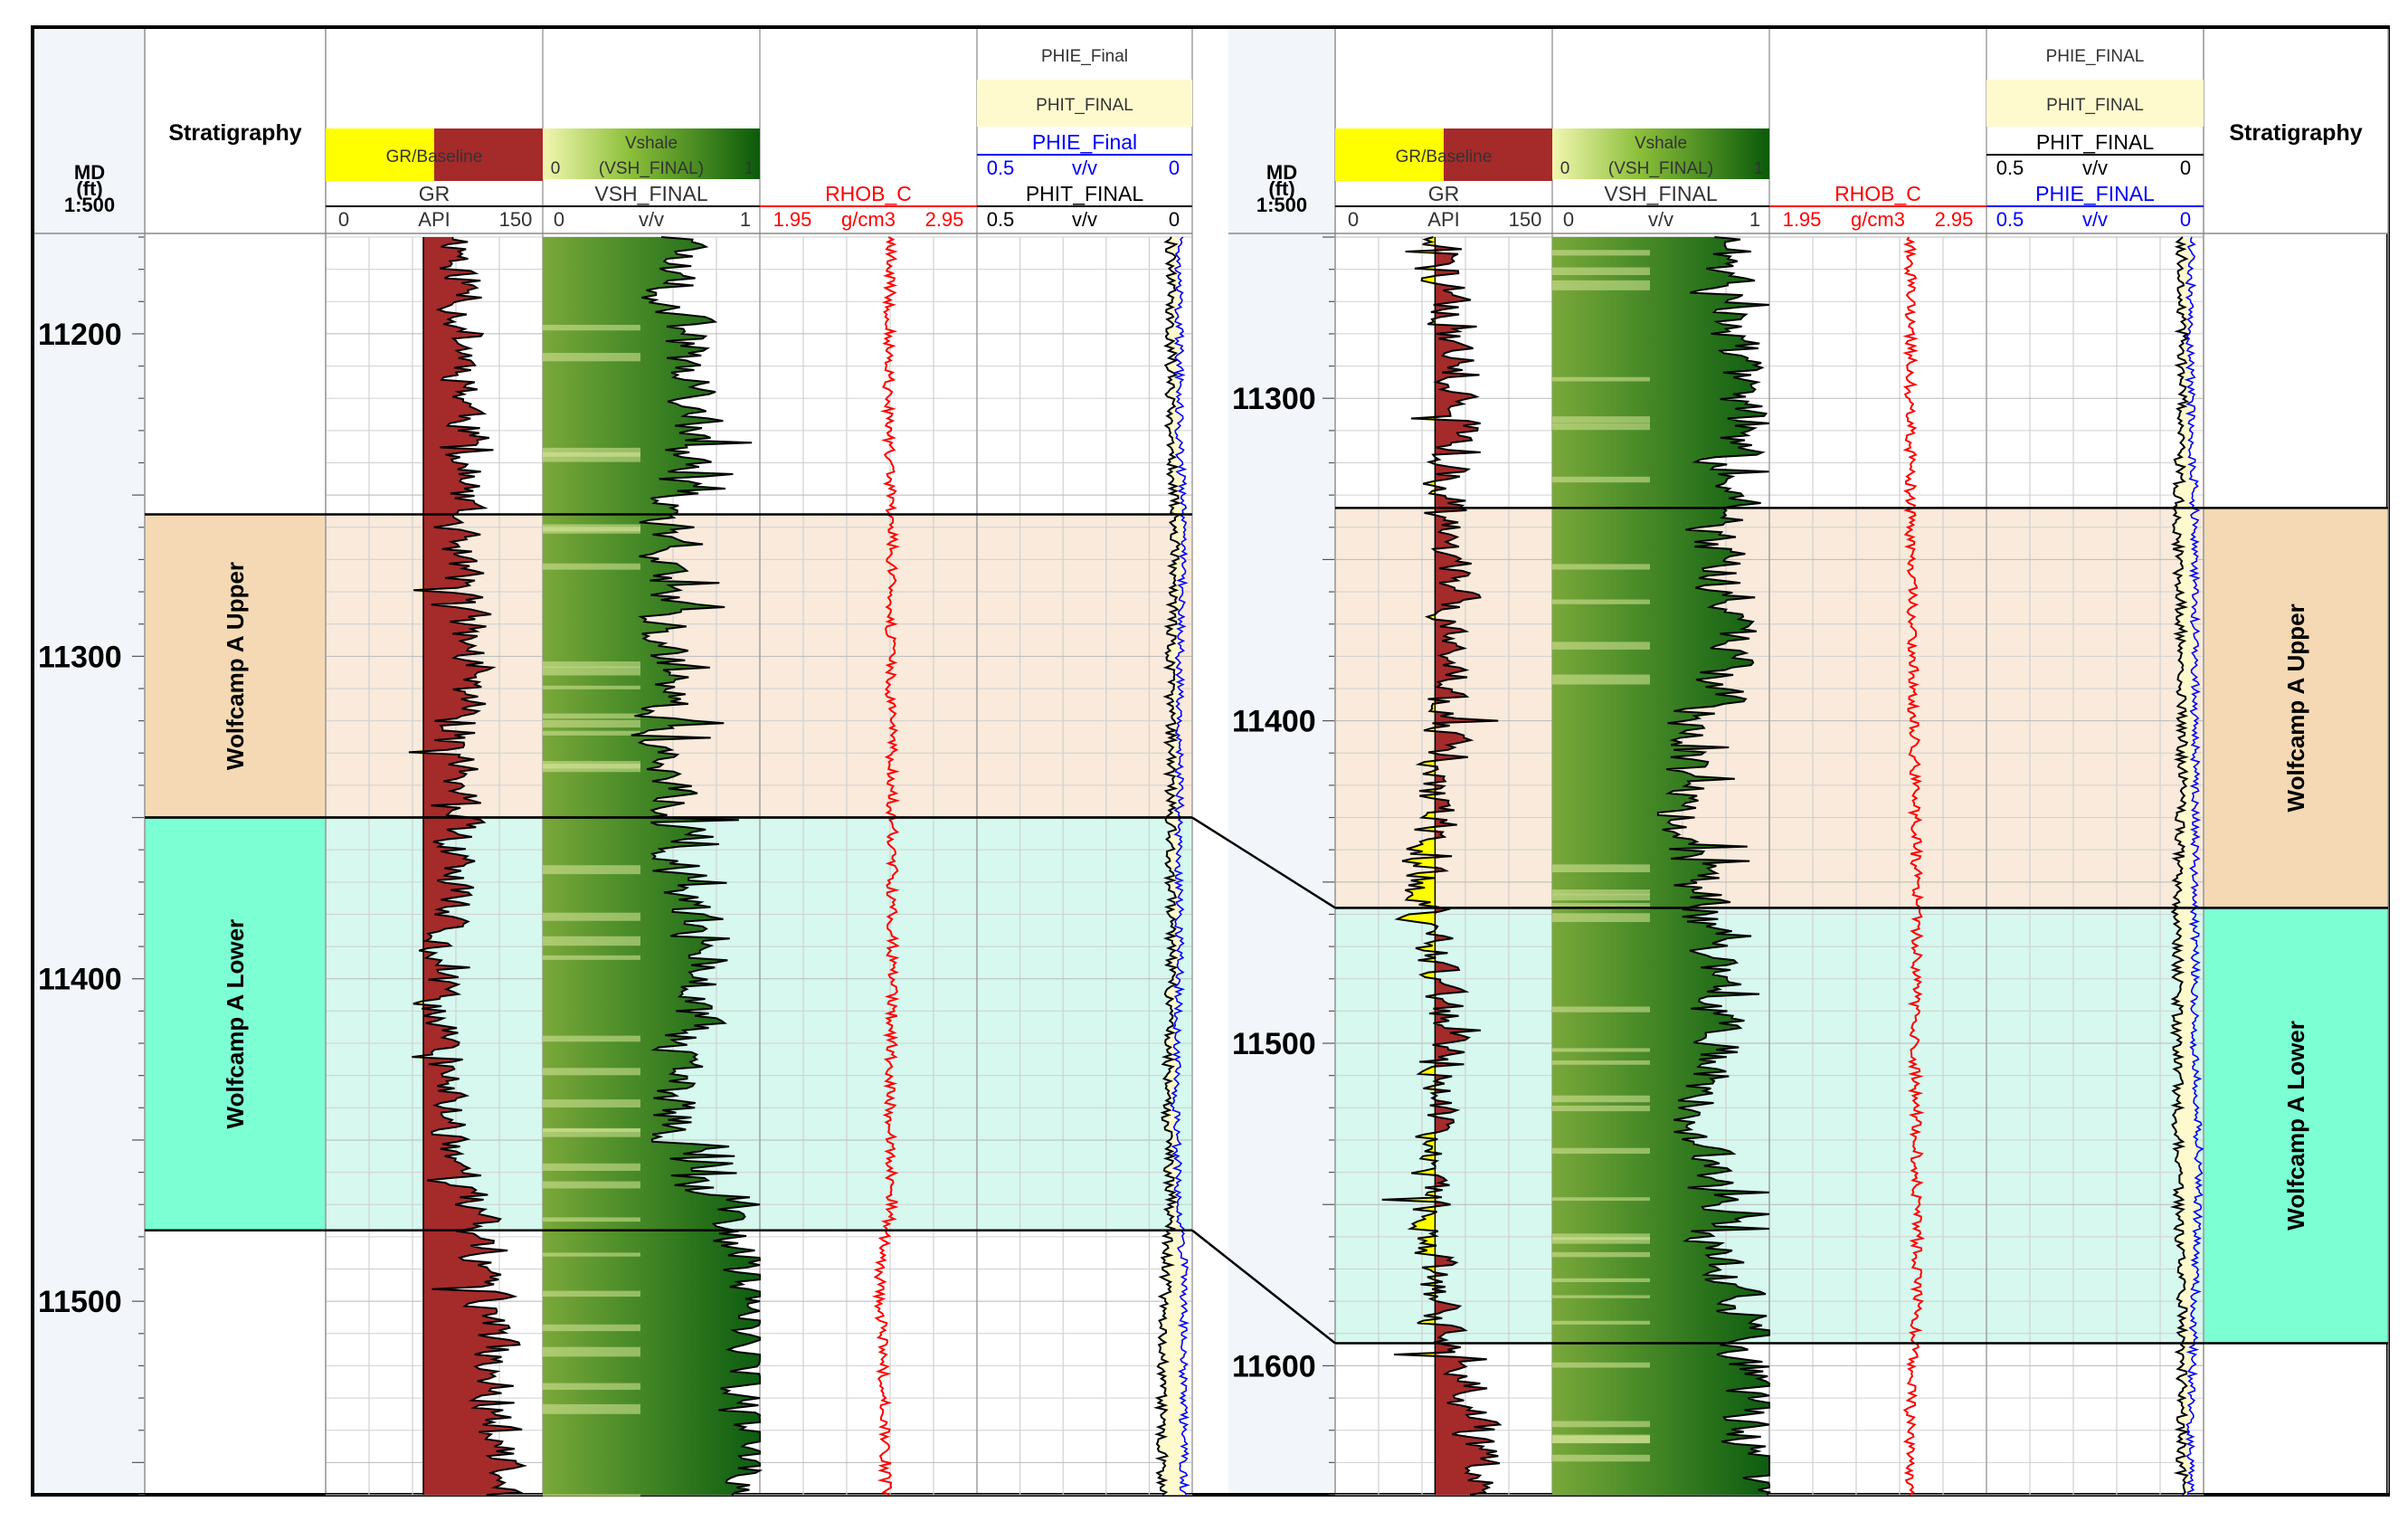 This screenshot has height=1521, width=2408. What do you see at coordinates (2295, 133) in the screenshot?
I see `stratigraphy-title: Stratigraphy` at bounding box center [2295, 133].